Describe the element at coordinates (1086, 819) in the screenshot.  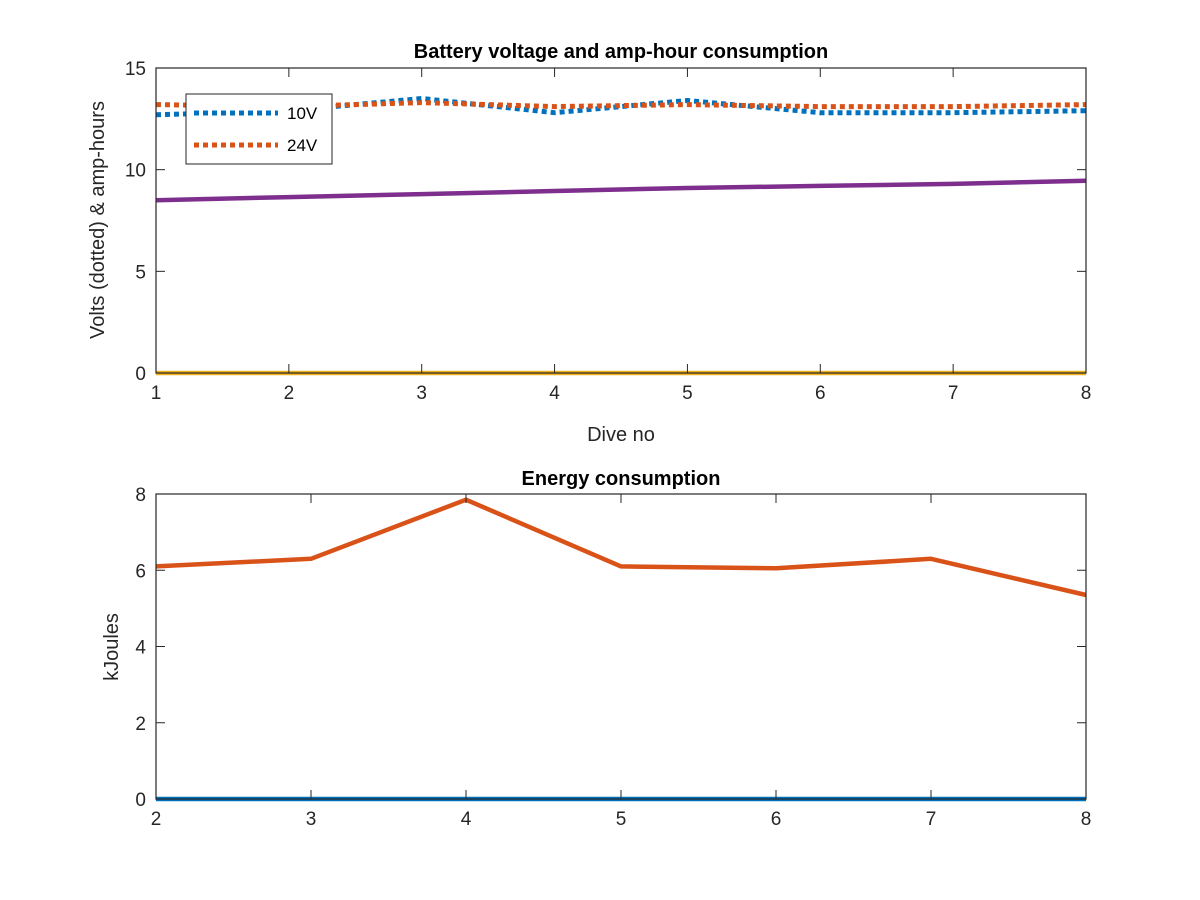
I see `energy-x-tick-label: 8` at that location.